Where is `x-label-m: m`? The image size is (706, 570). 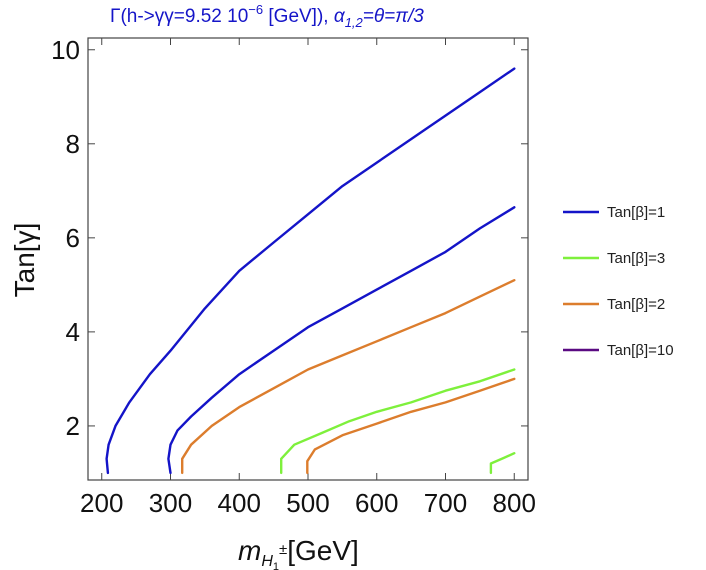
x-label-m: m is located at coordinates (249, 550).